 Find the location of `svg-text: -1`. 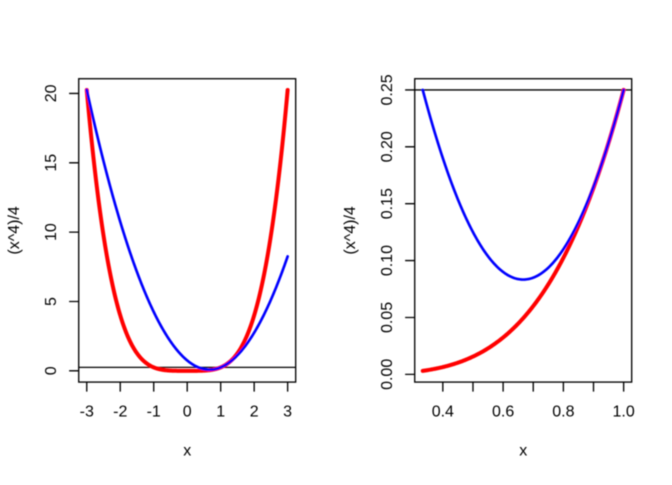

svg-text: -1 is located at coordinates (154, 412).